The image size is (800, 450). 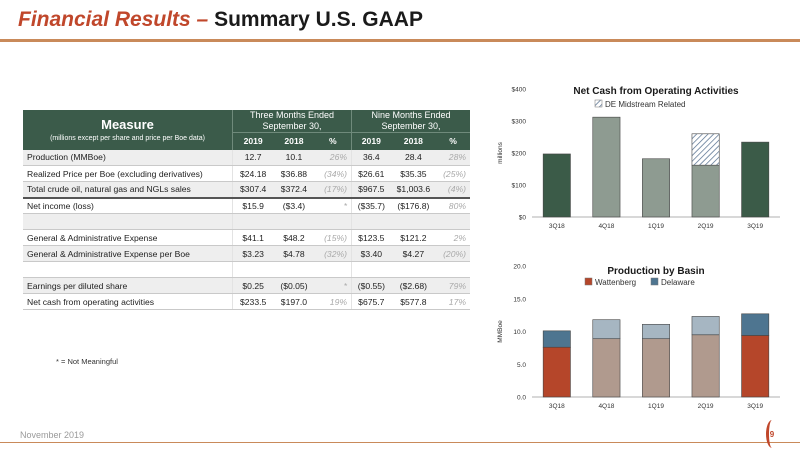 I want to click on footer-divider, so click(x=400, y=442).